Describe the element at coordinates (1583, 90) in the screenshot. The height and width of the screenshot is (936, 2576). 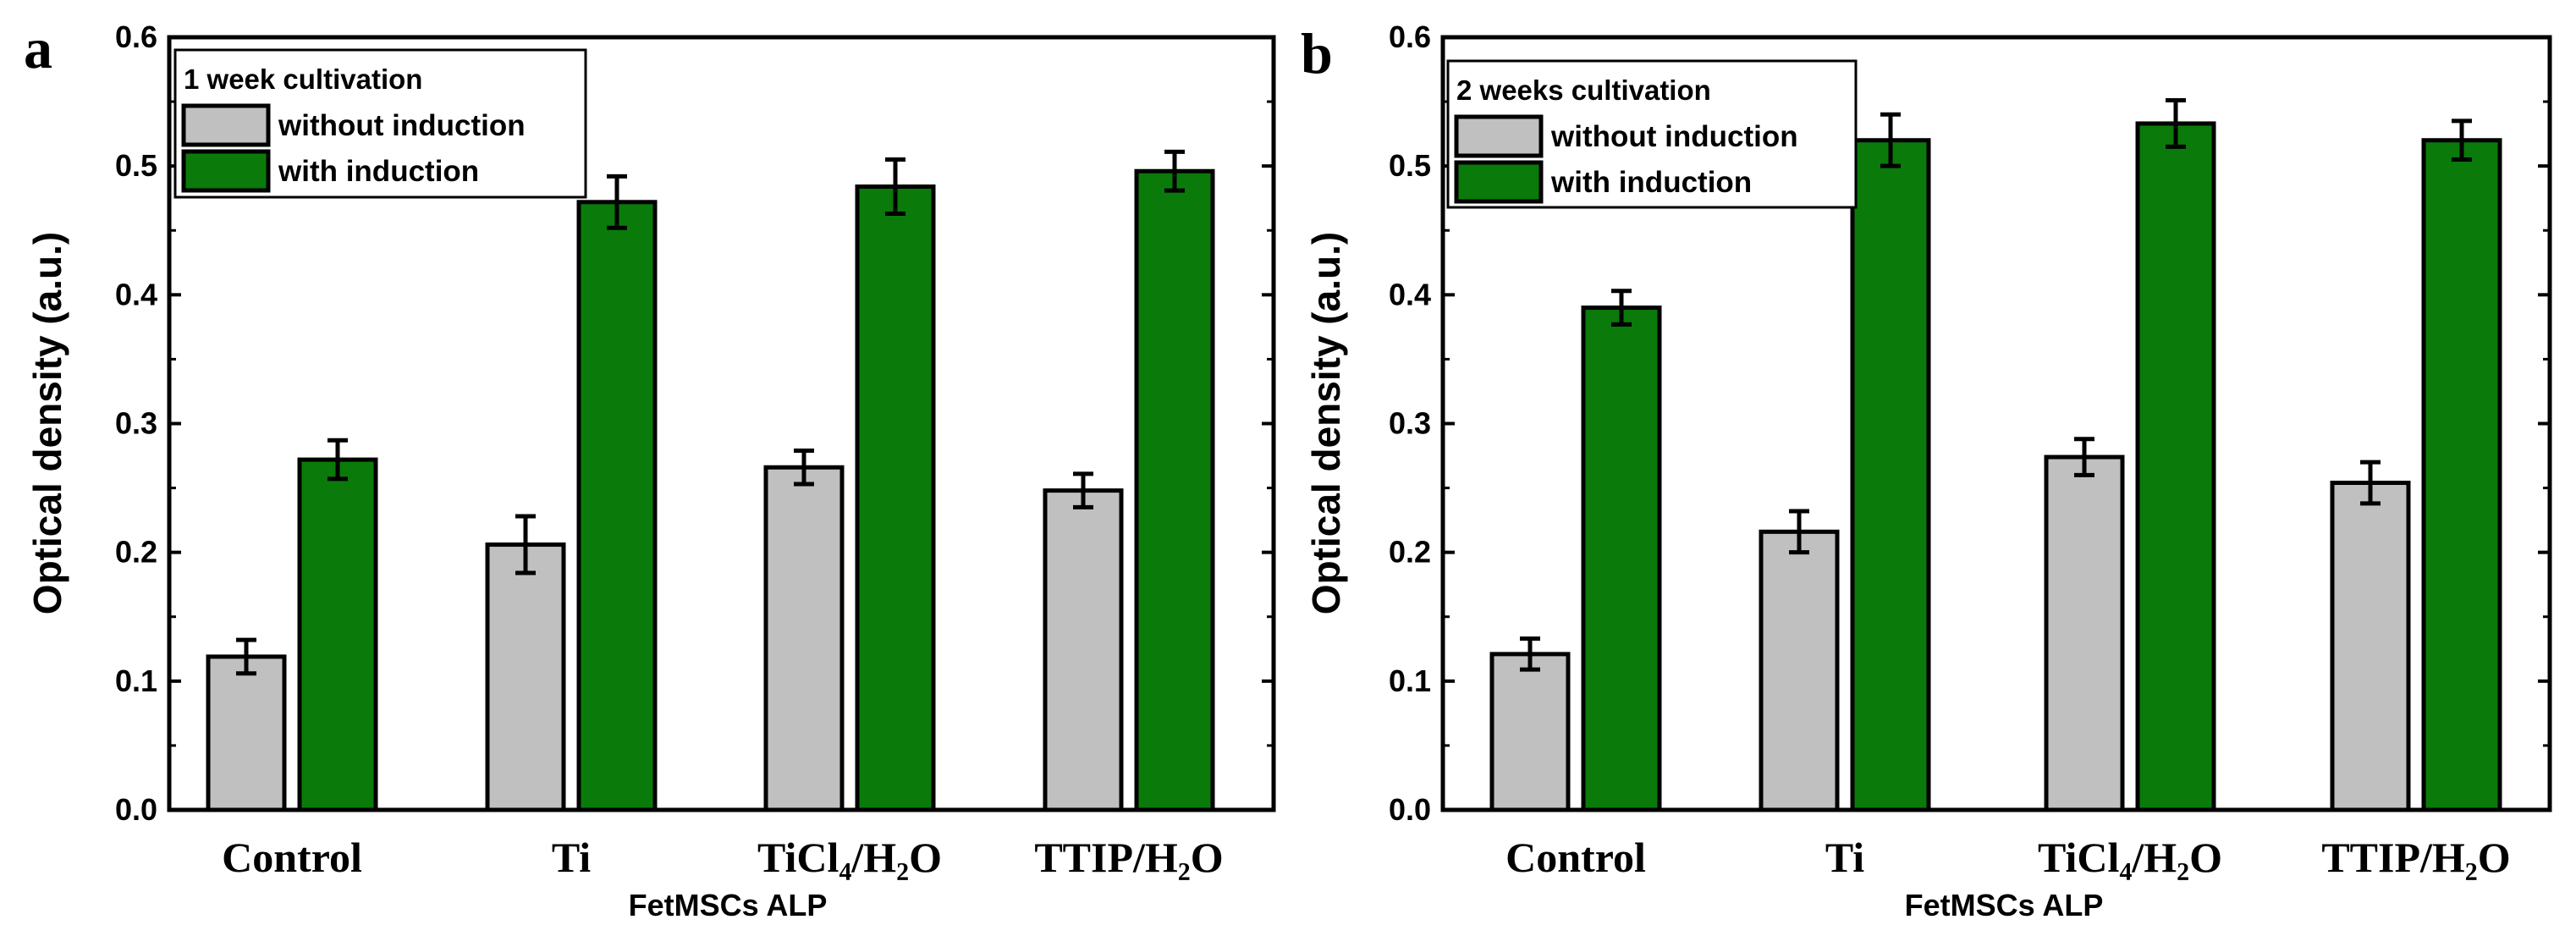
I see `legend-title: 2 weeks cultivation` at that location.